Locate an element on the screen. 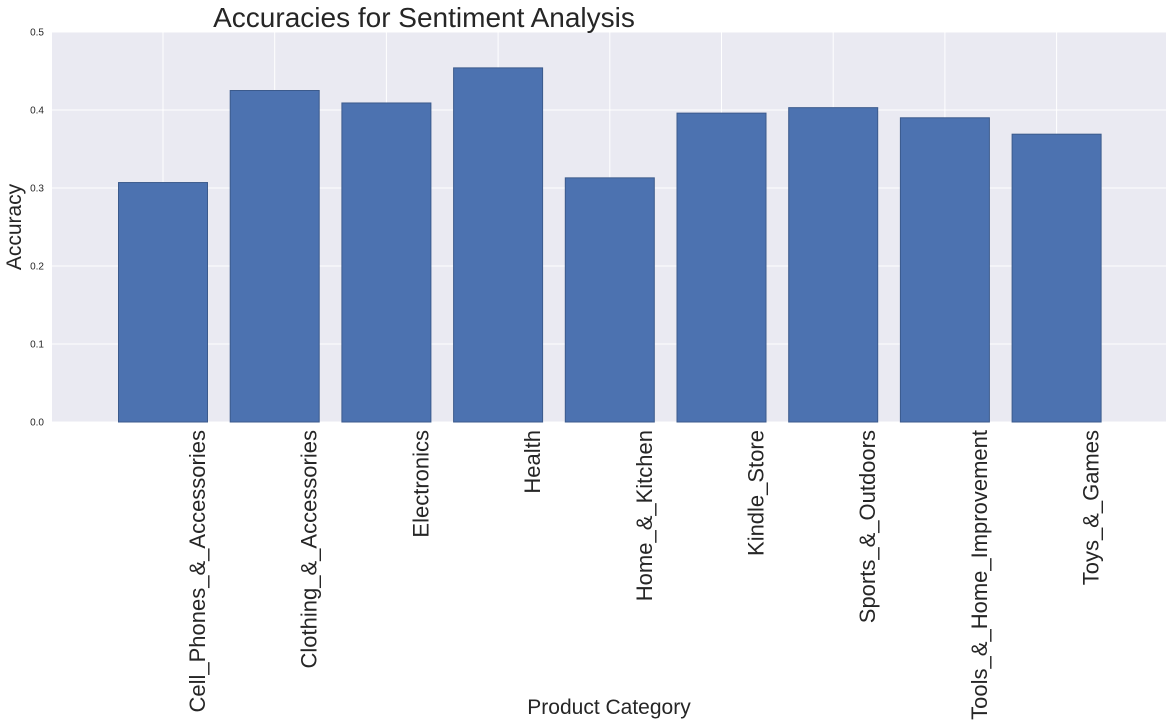  chart-title: Accuracies for Sentiment Analysis is located at coordinates (424, 17).